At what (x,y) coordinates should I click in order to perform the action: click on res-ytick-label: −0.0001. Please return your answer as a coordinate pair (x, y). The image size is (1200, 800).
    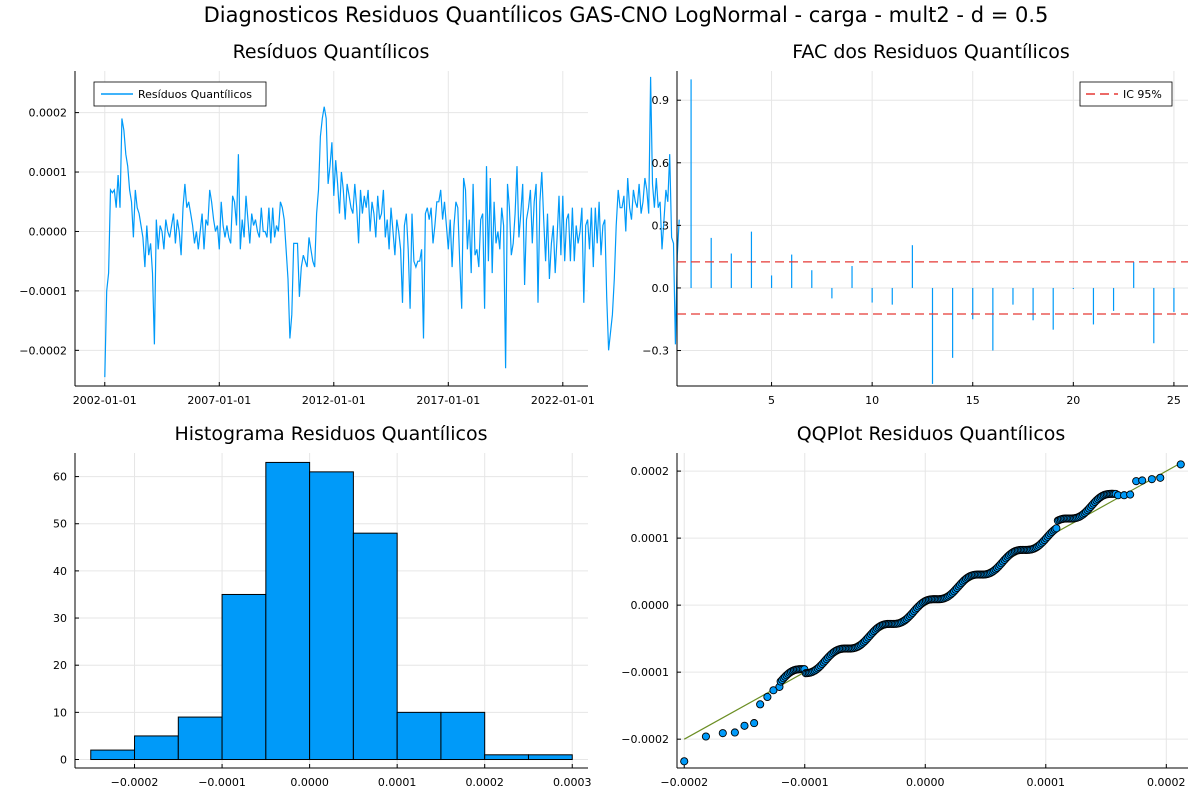
    Looking at the image, I should click on (43, 291).